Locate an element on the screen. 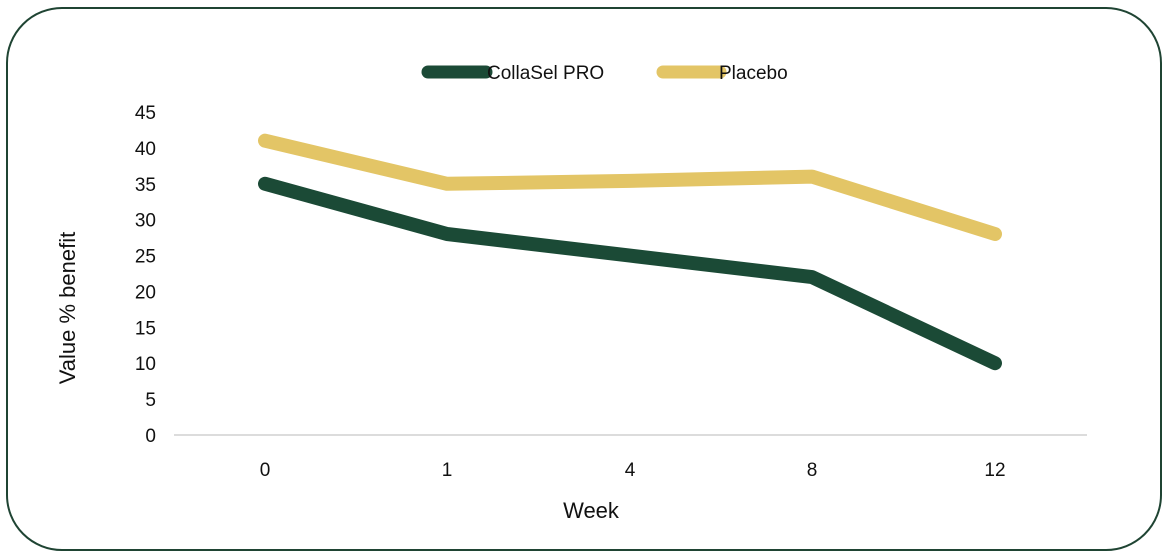 The width and height of the screenshot is (1169, 555). x-tick-label: 8 is located at coordinates (812, 470).